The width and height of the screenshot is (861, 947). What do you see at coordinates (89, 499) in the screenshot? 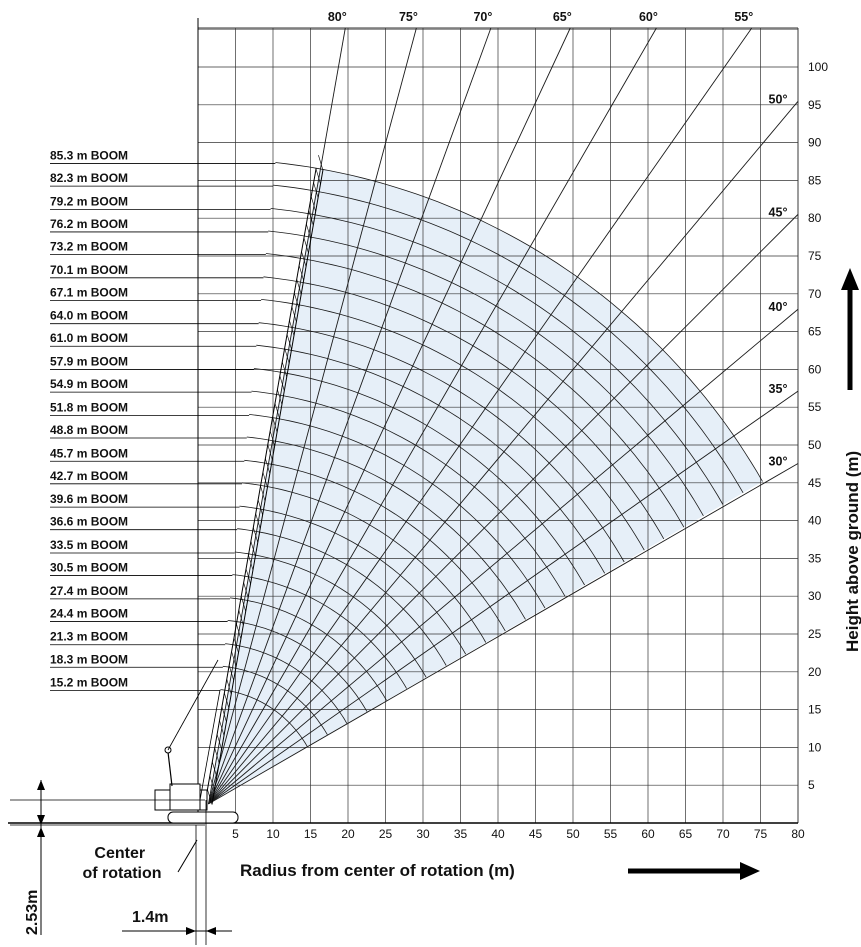
I see `boom-length-label: 39.6 m BOOM` at bounding box center [89, 499].